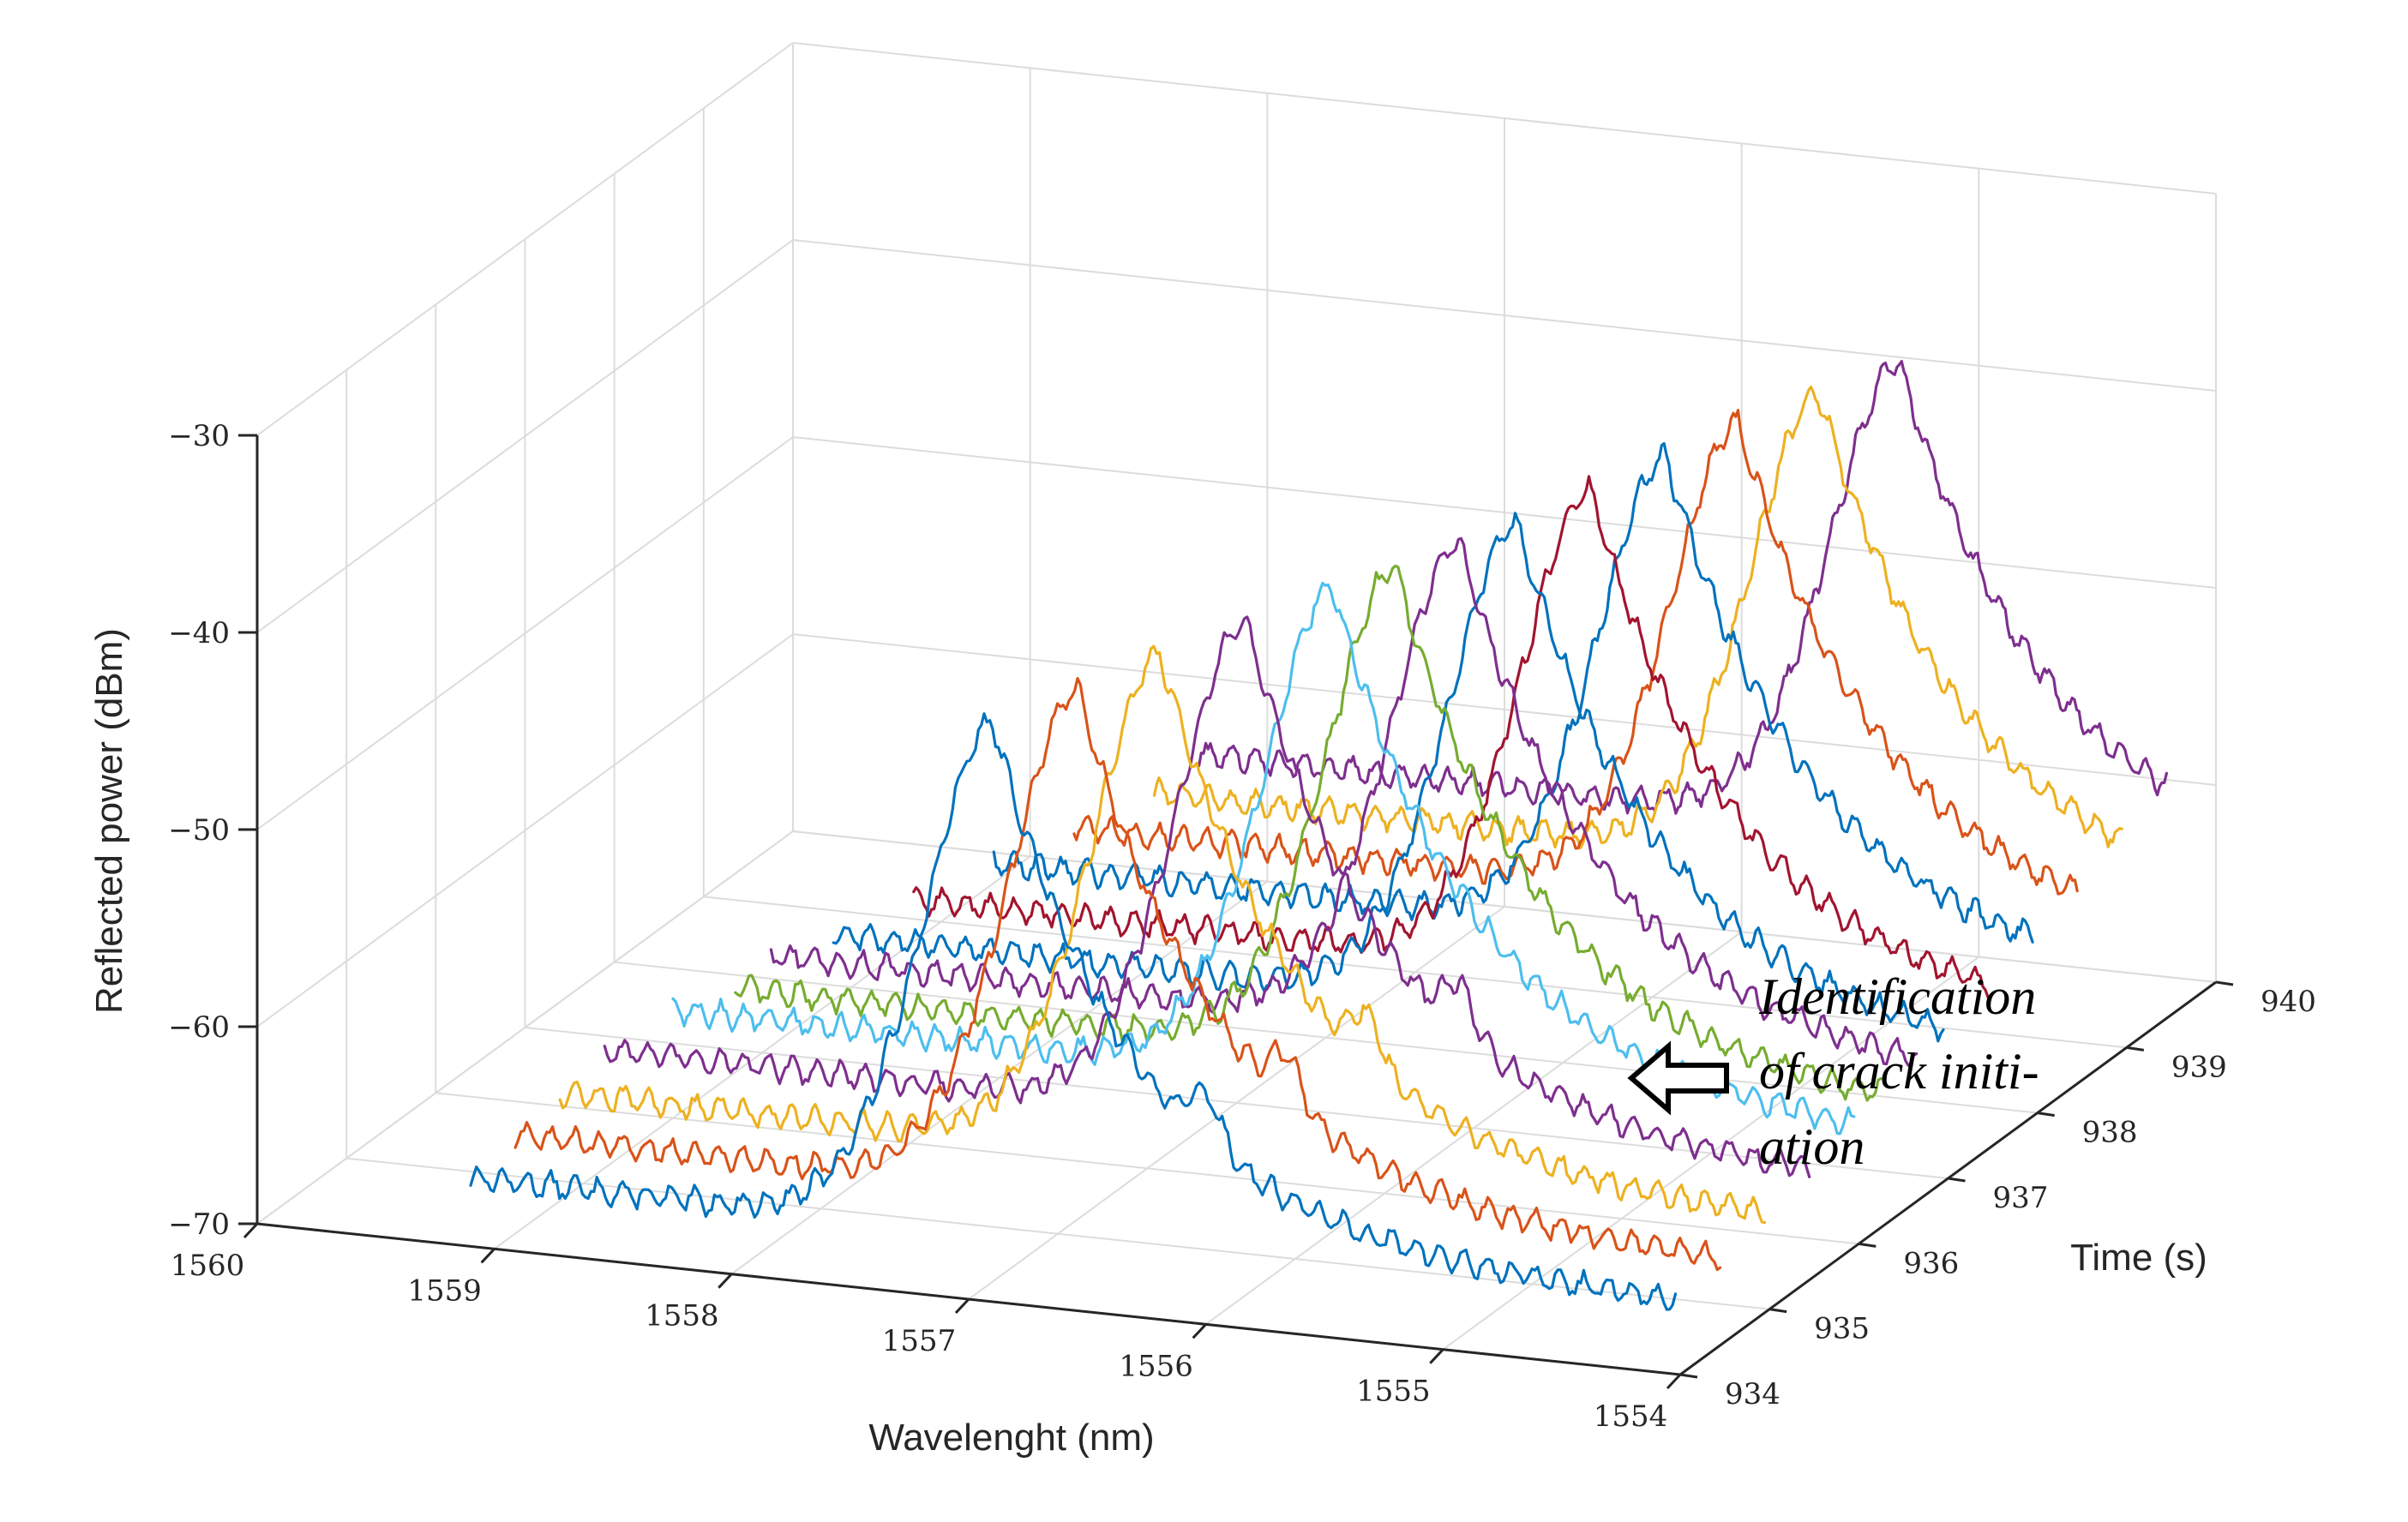 This screenshot has width=2408, height=1522. What do you see at coordinates (2288, 1002) in the screenshot?
I see `y-tick-label: 940` at bounding box center [2288, 1002].